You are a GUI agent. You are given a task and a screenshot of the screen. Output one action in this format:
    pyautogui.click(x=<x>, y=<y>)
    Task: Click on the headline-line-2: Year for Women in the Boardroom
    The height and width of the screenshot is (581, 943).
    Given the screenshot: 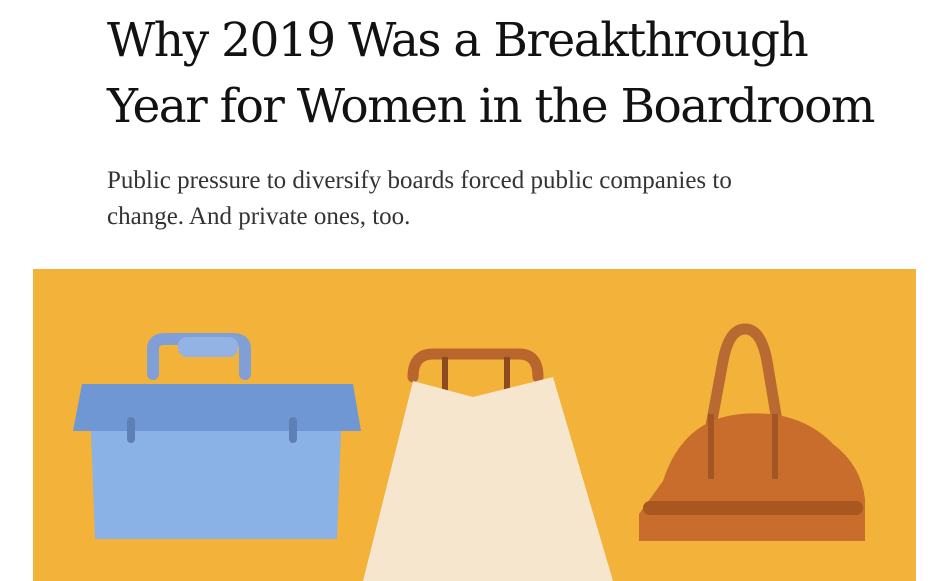 What is the action you would take?
    pyautogui.click(x=491, y=106)
    